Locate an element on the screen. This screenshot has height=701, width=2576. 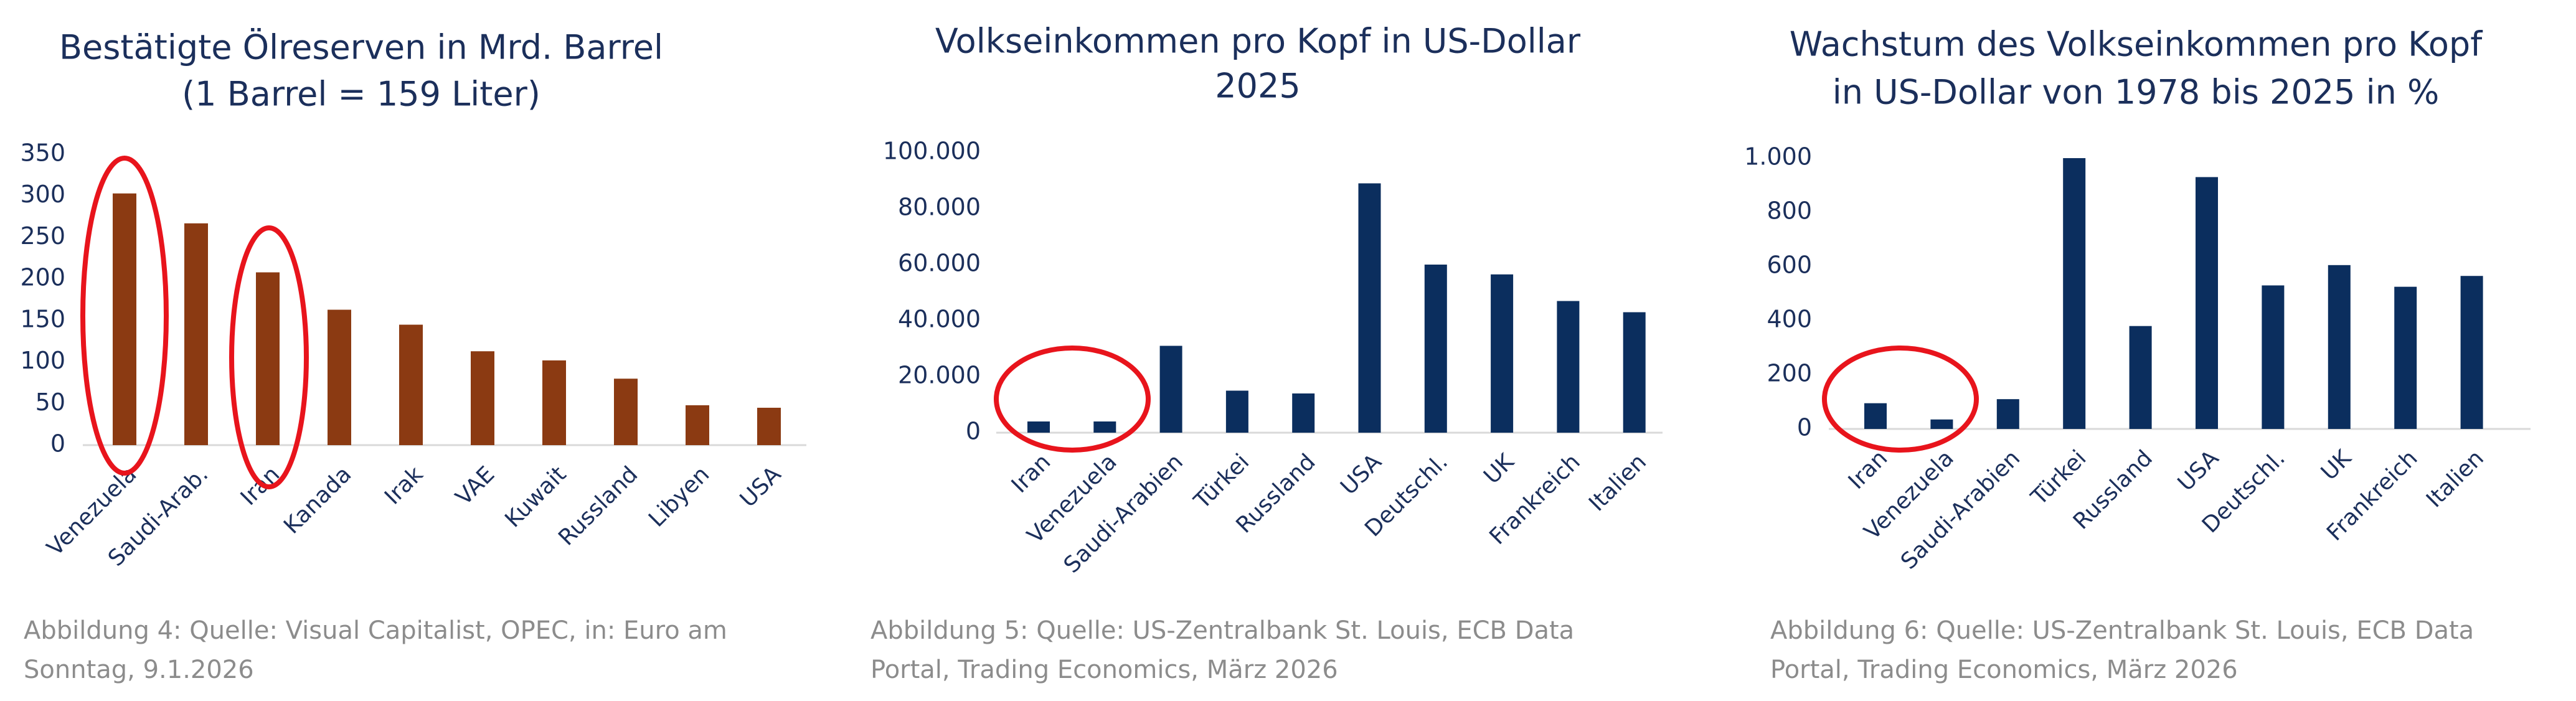
chart-title: Bestätigte Ölreserven in Mrd. Barrel is located at coordinates (361, 47).